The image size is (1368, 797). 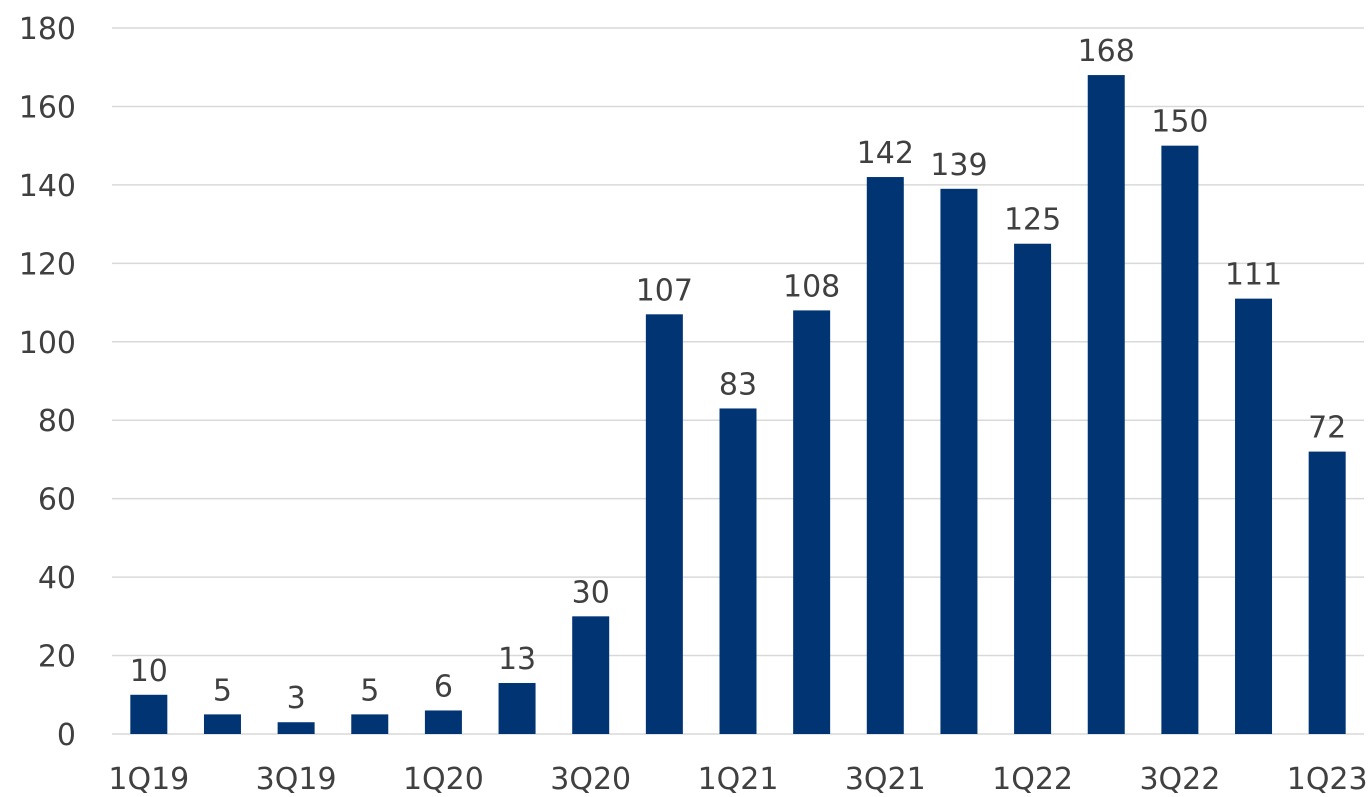 What do you see at coordinates (959, 461) in the screenshot?
I see `bar-4q21` at bounding box center [959, 461].